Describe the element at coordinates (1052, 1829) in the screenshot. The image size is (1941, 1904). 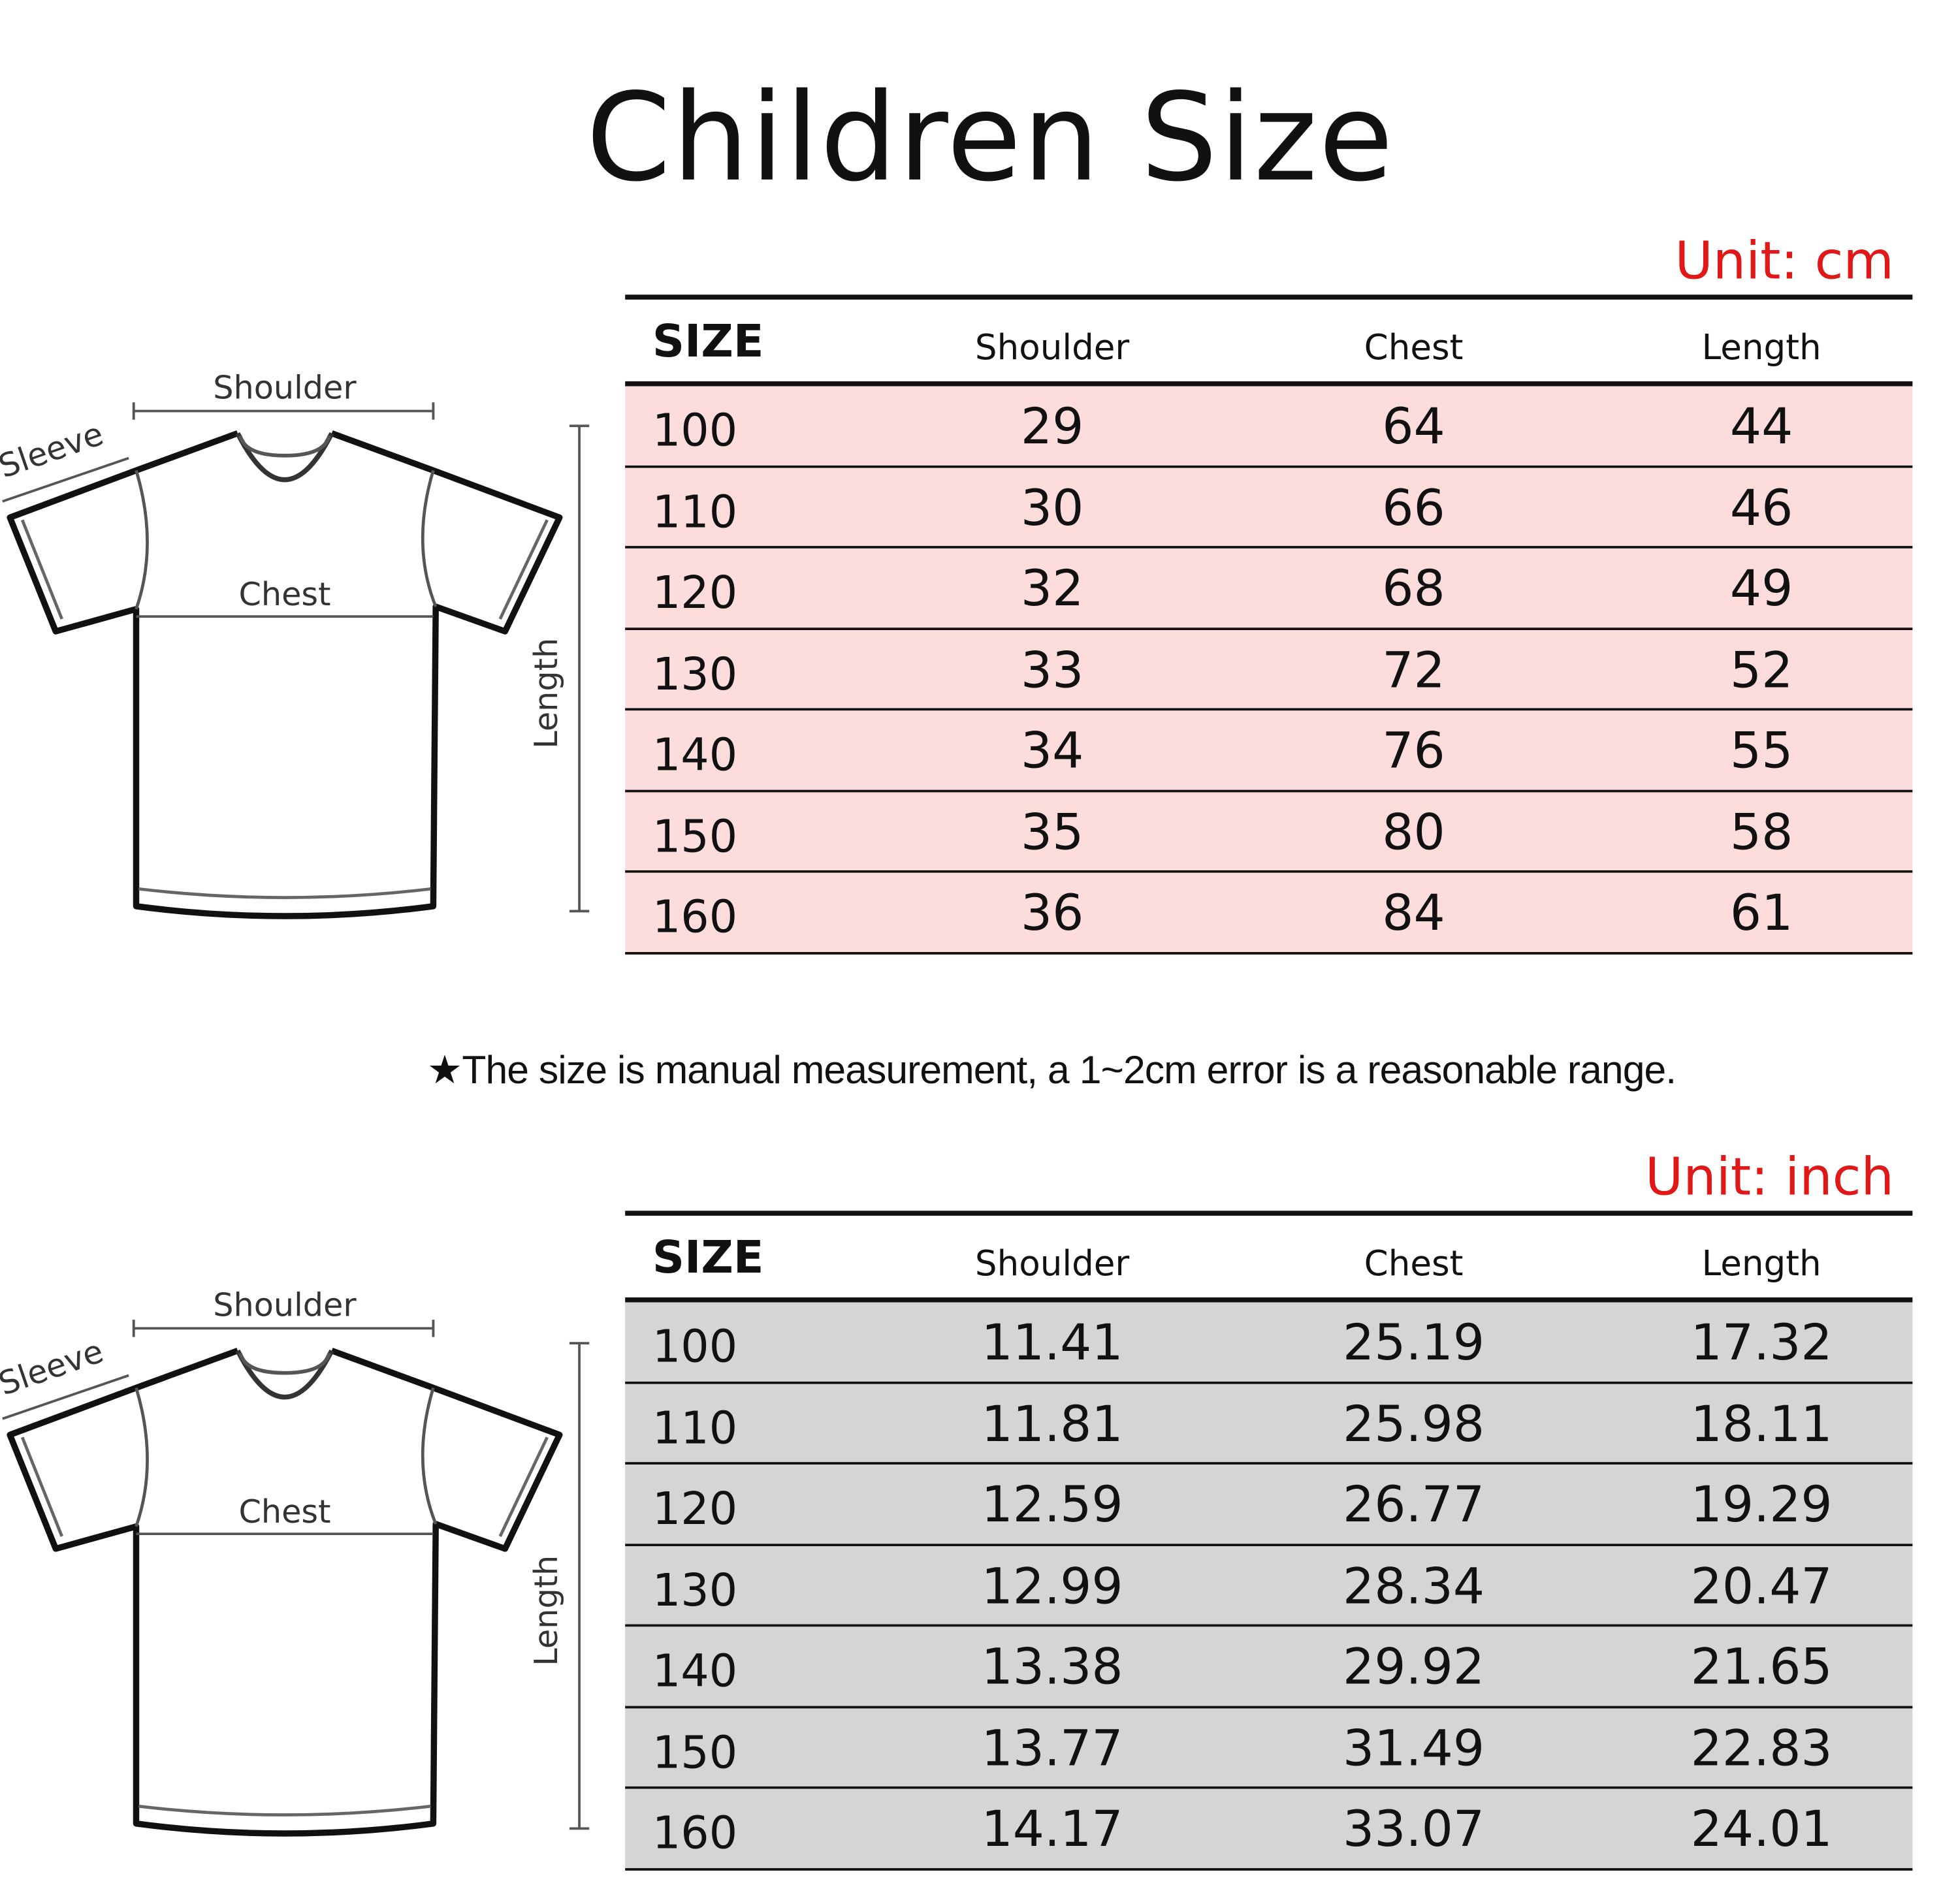
I see `table-cell: 14.17` at that location.